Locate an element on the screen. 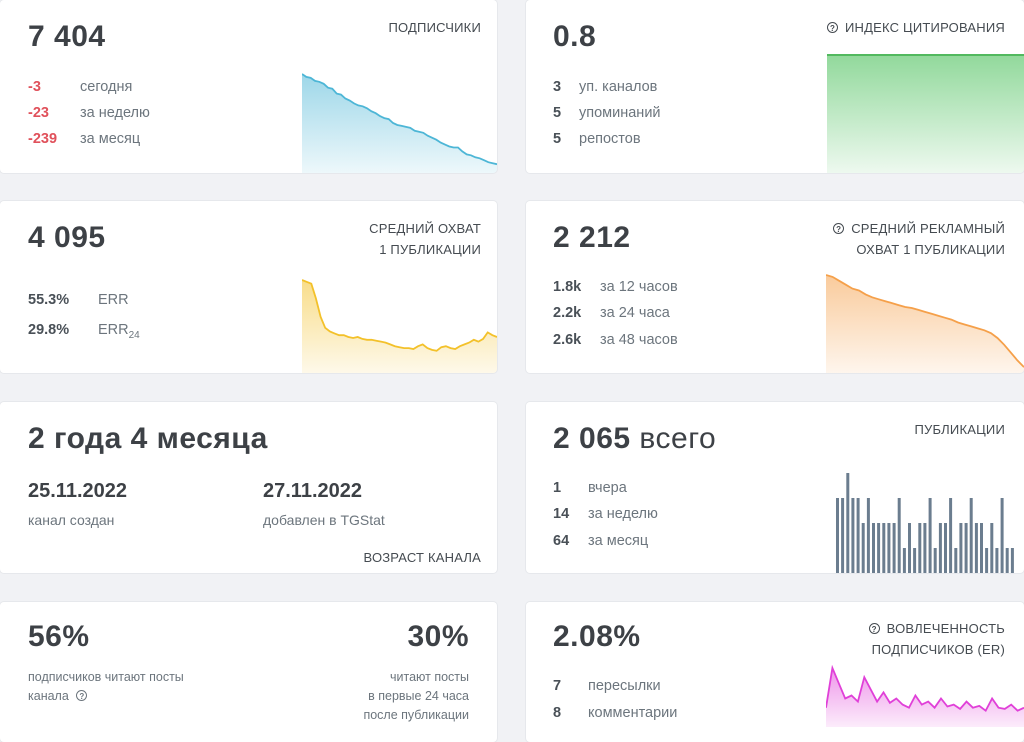 The height and width of the screenshot is (742, 1024). ad-reach-12h-row: 1.8k за 12 часов is located at coordinates (615, 287).